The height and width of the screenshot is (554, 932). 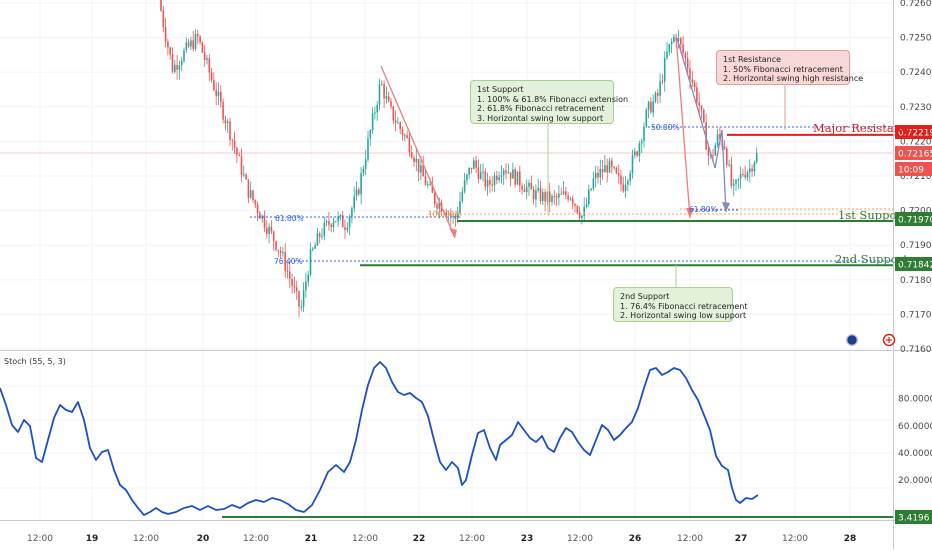 I want to click on first-support-label: 1st Support, so click(x=872, y=215).